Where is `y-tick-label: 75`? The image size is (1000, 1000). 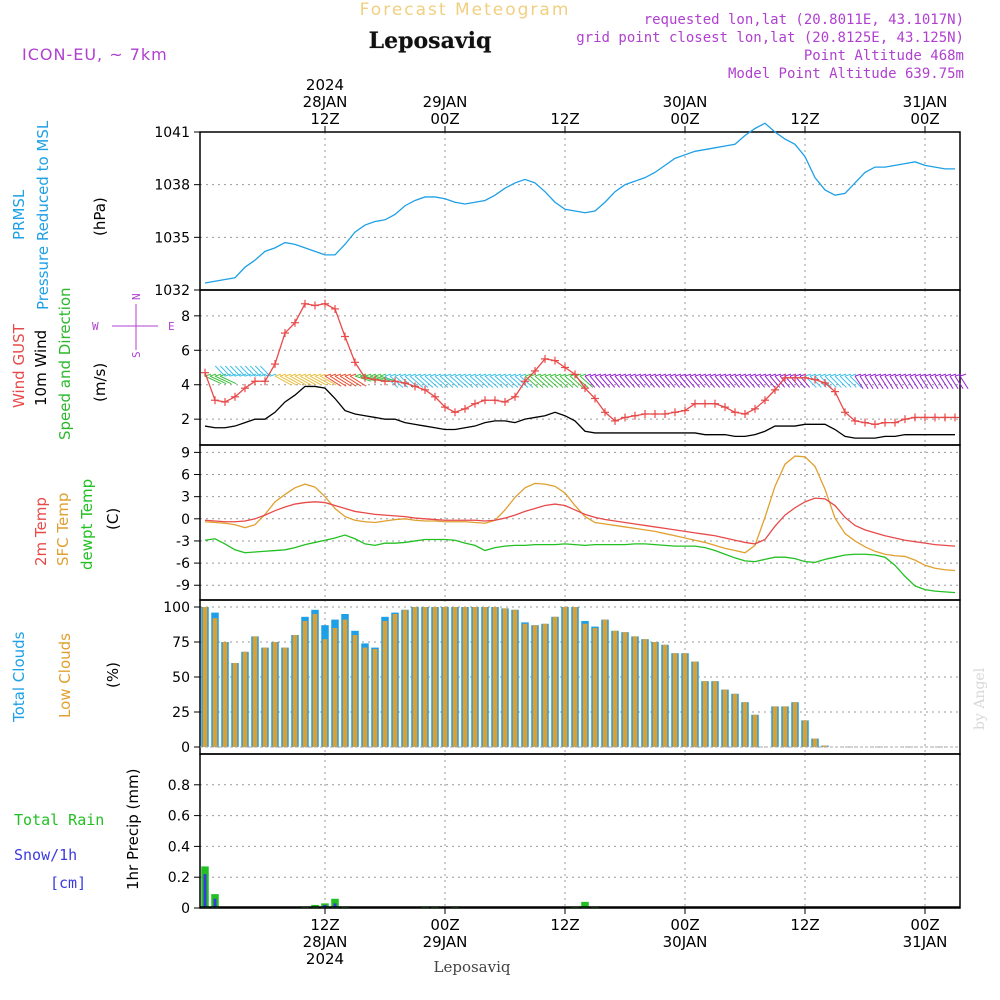 y-tick-label: 75 is located at coordinates (181, 643).